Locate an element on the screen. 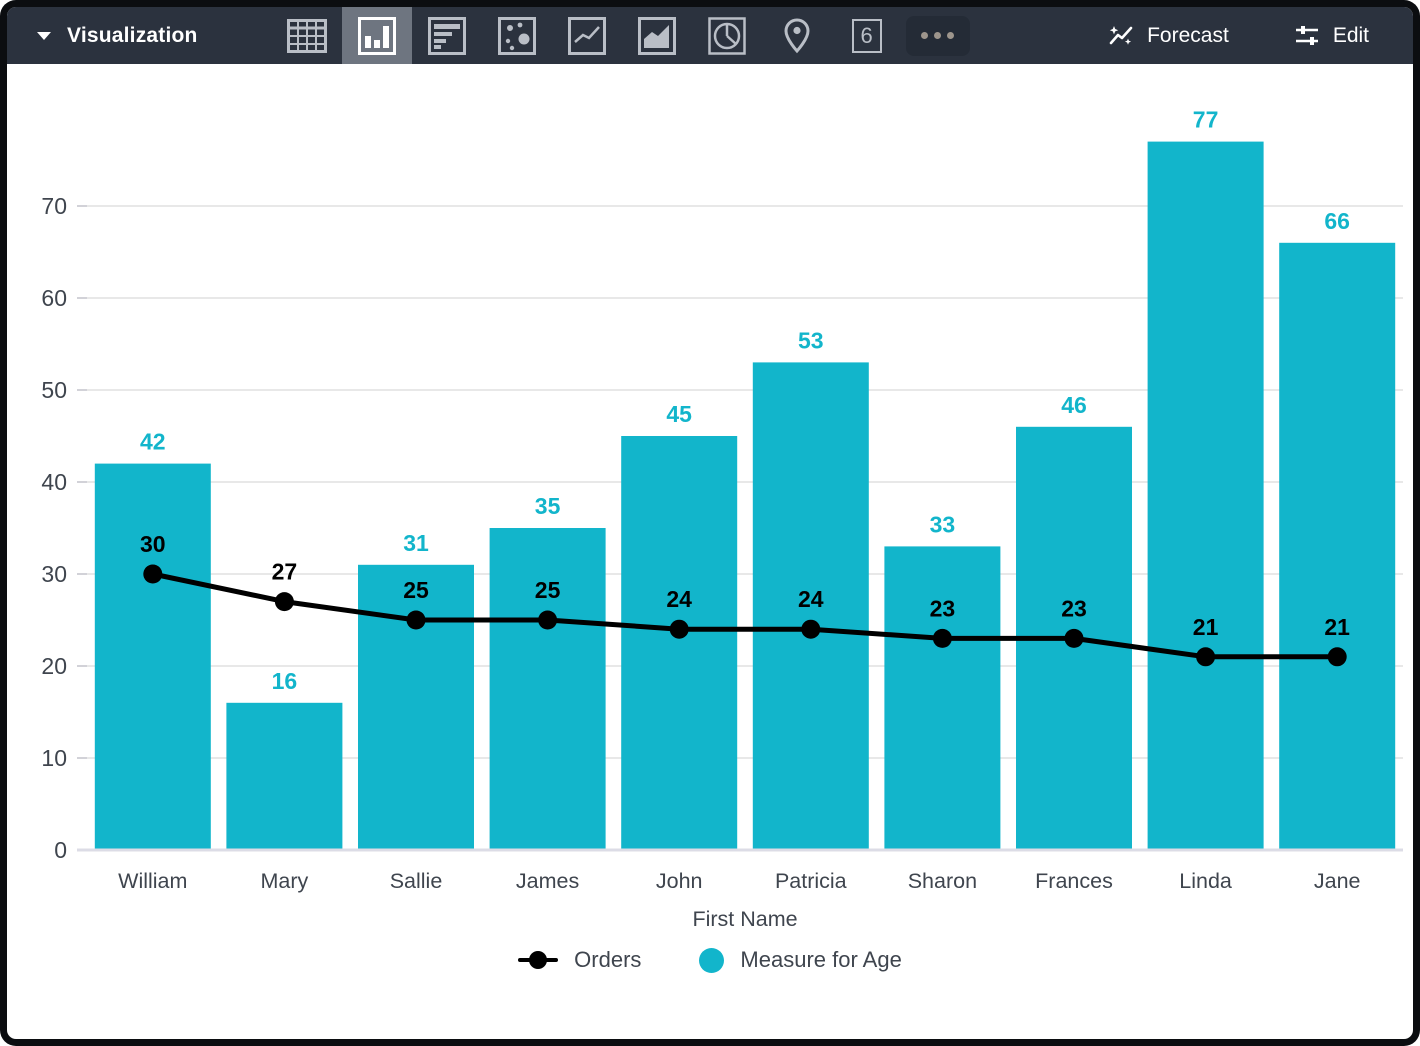 The image size is (1420, 1046). single-value-button: 6 is located at coordinates (867, 35).